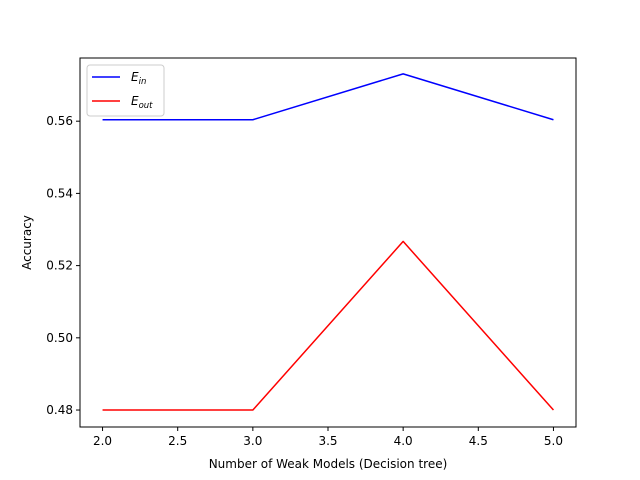  I want to click on x-tick-label: 4.5, so click(478, 441).